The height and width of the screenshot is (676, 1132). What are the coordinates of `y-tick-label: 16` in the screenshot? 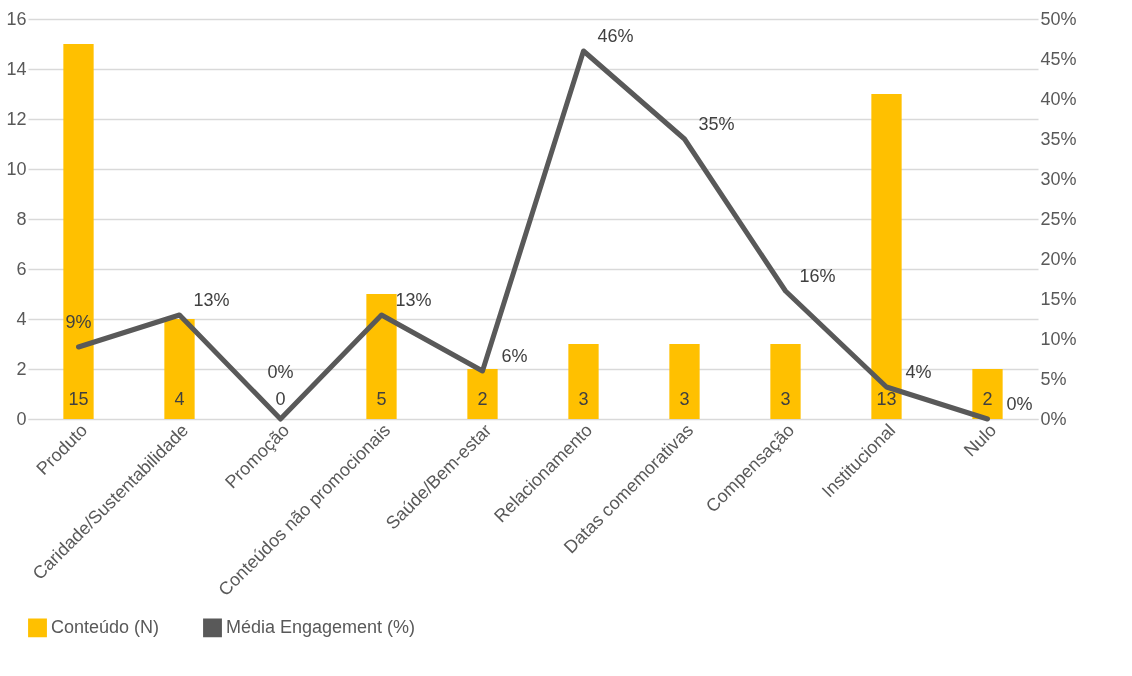 It's located at (16, 18).